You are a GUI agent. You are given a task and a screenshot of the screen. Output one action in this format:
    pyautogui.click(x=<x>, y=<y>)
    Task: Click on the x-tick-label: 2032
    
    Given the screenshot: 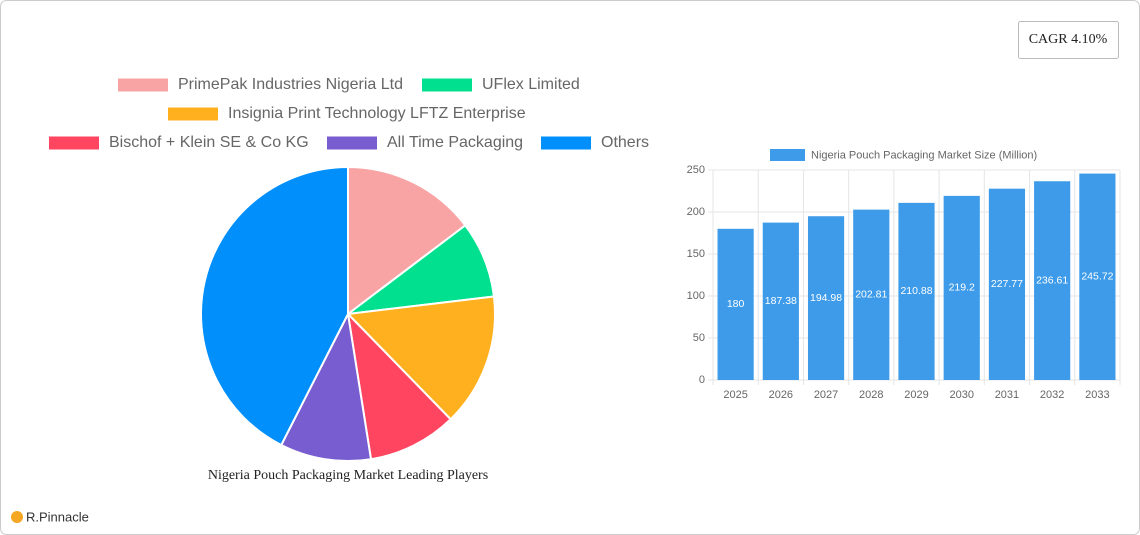 What is the action you would take?
    pyautogui.click(x=1052, y=395)
    